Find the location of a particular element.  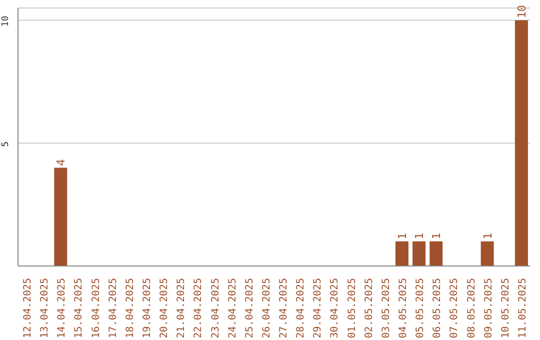

x-tick-label: 30.04.2025 is located at coordinates (335, 308).